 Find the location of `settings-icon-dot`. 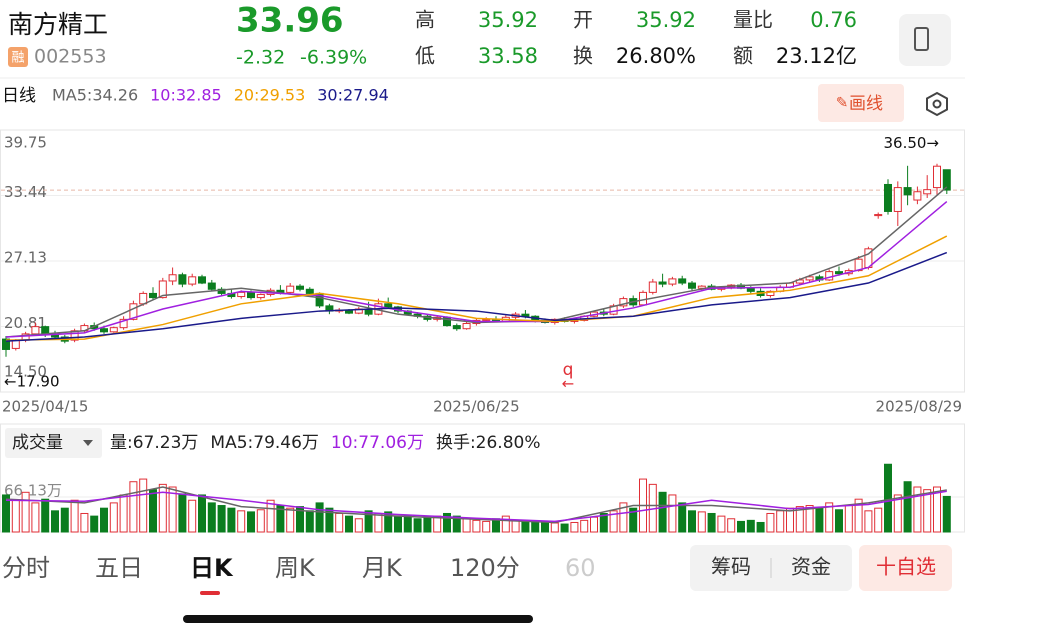

settings-icon-dot is located at coordinates (937, 104).